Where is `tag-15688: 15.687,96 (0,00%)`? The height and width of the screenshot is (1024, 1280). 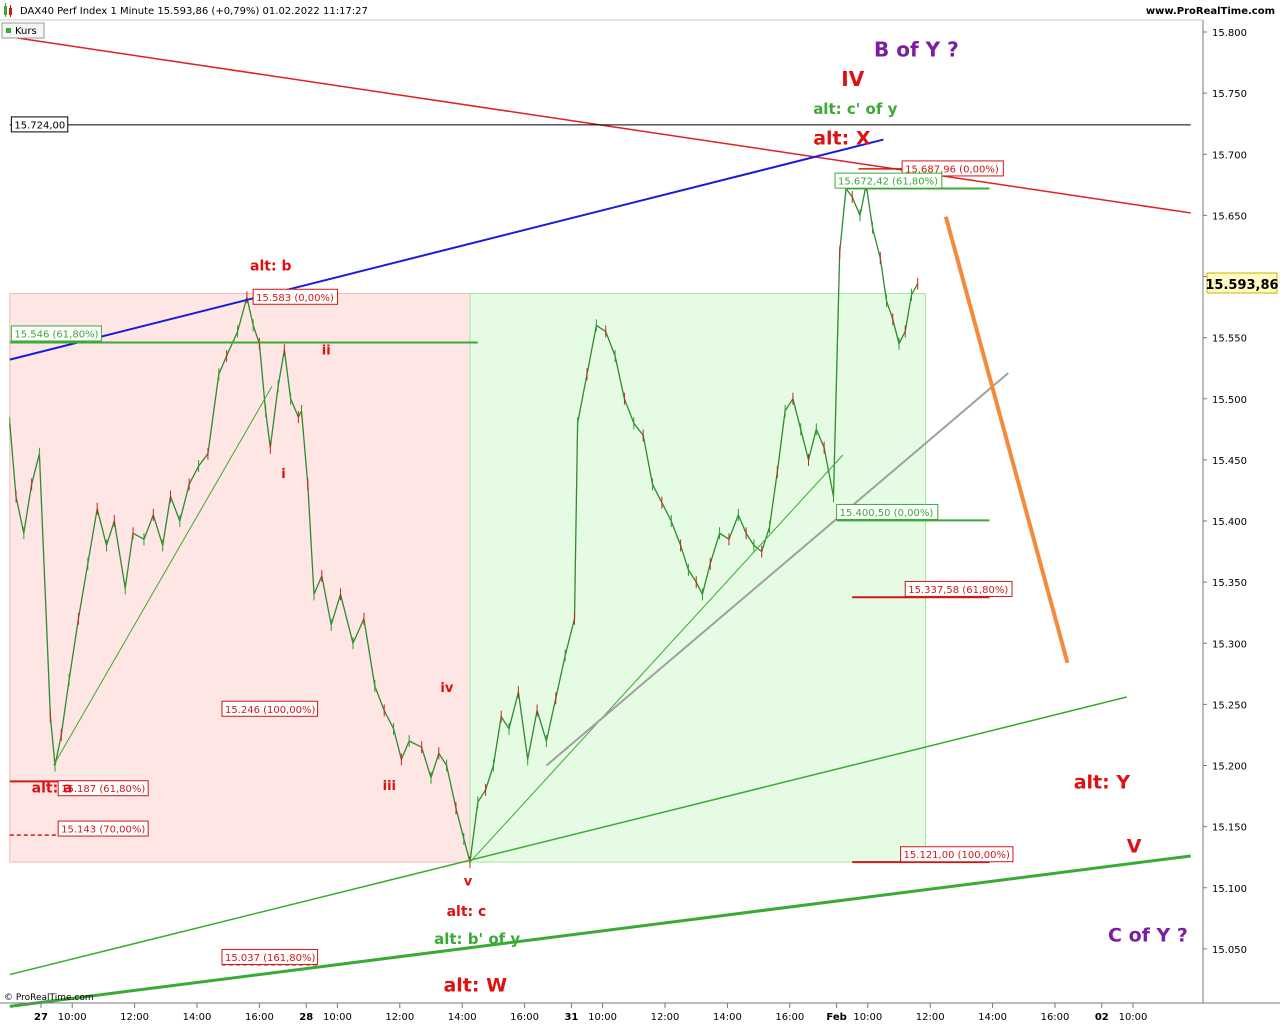
tag-15688: 15.687,96 (0,00%) is located at coordinates (952, 168).